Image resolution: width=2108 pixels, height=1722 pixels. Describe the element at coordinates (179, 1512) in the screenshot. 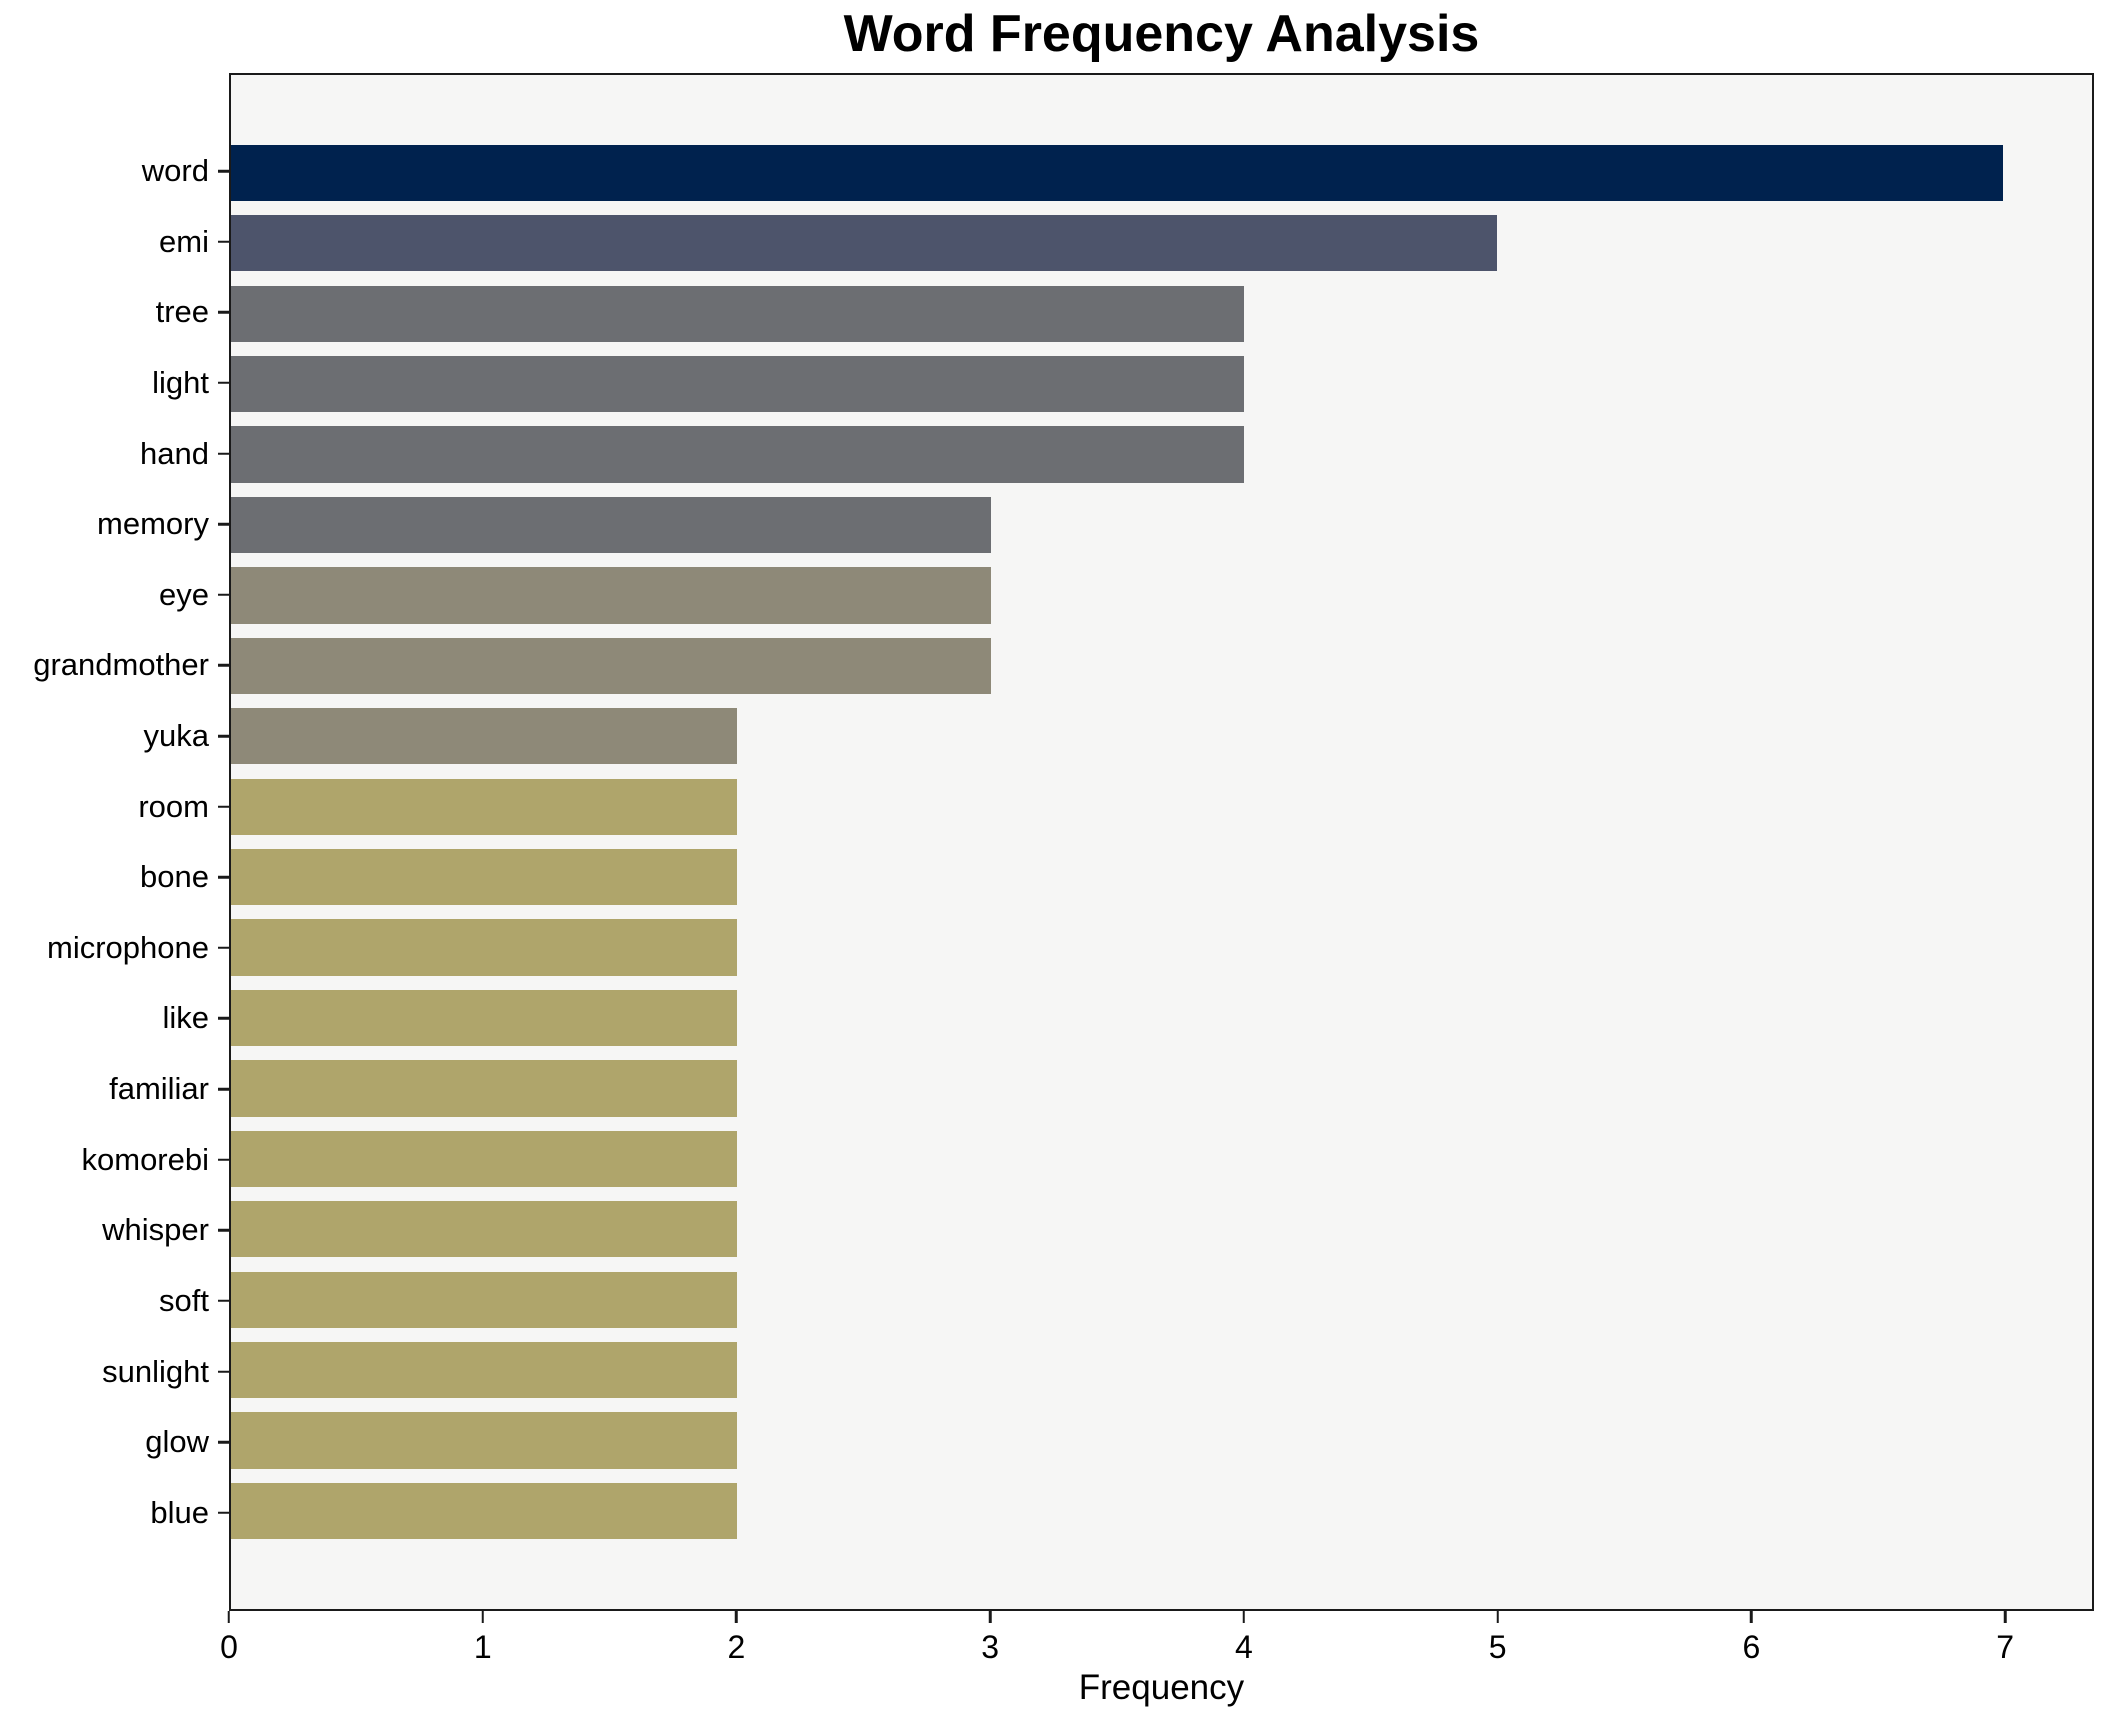

I see `y-tick-label-blue: blue` at that location.